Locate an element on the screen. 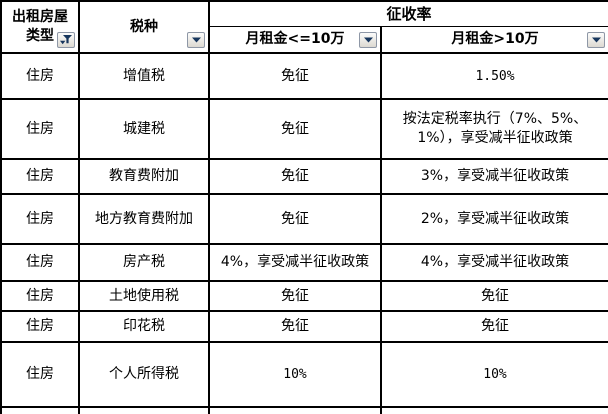 The image size is (608, 414). header-rental-type-label: 出租房屋类型 is located at coordinates (40, 26).